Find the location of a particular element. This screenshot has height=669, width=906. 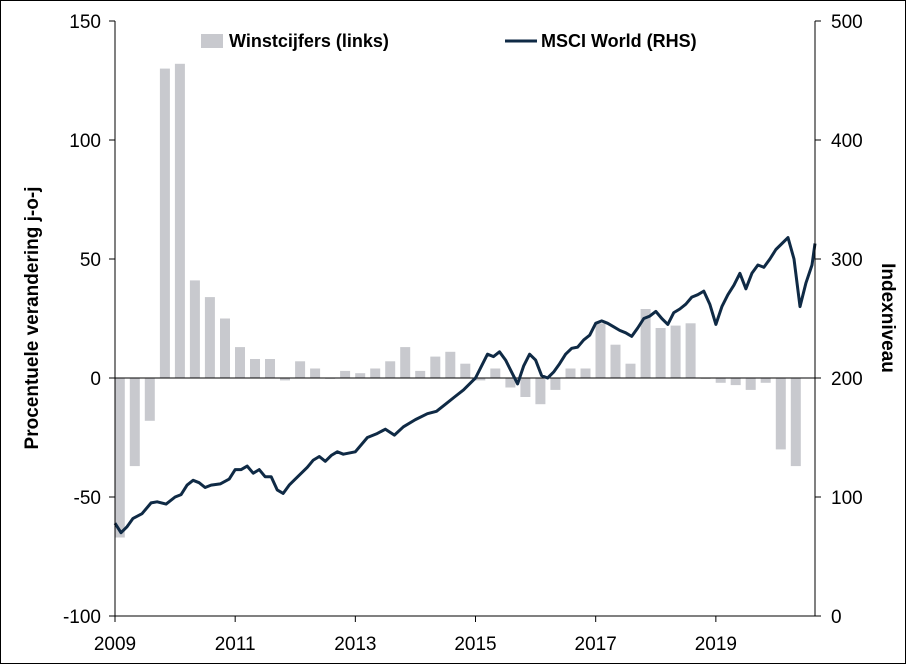

y-tick-right-label: 100 is located at coordinates (847, 498).